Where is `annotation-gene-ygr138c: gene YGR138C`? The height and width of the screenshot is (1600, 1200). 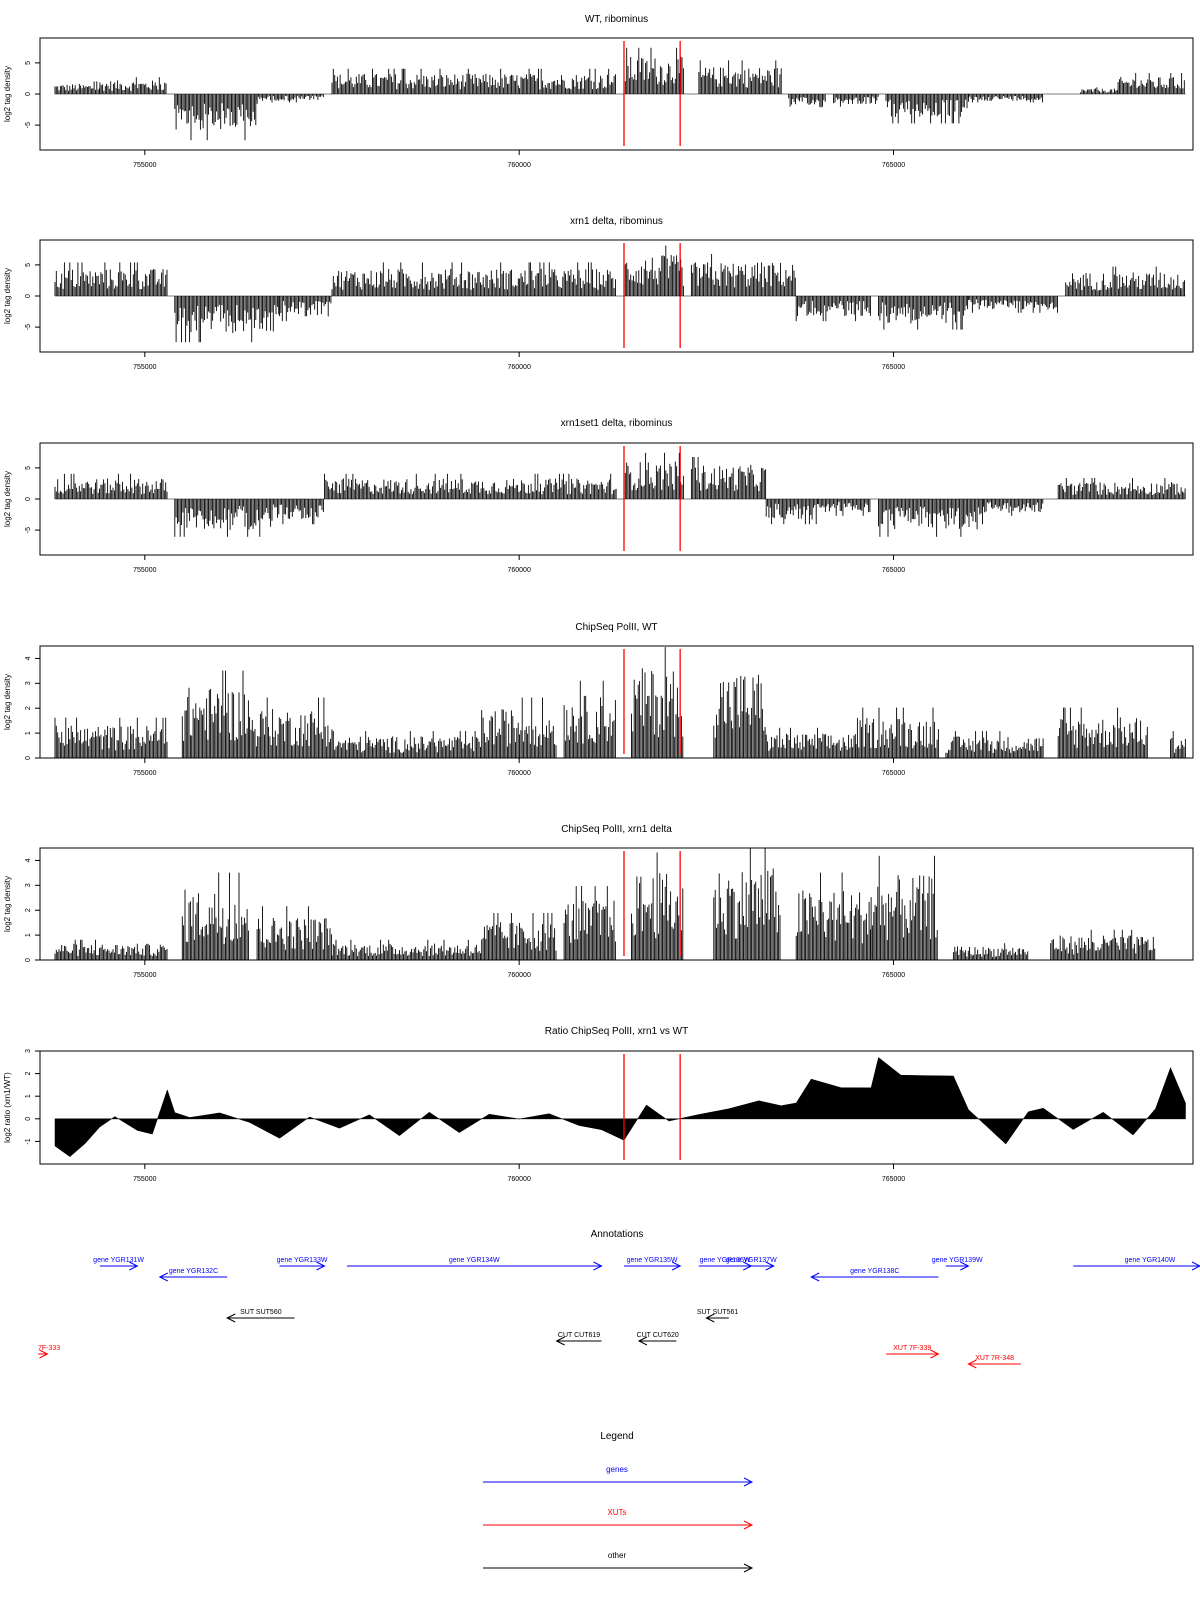
annotation-gene-ygr138c: gene YGR138C is located at coordinates (874, 1275).